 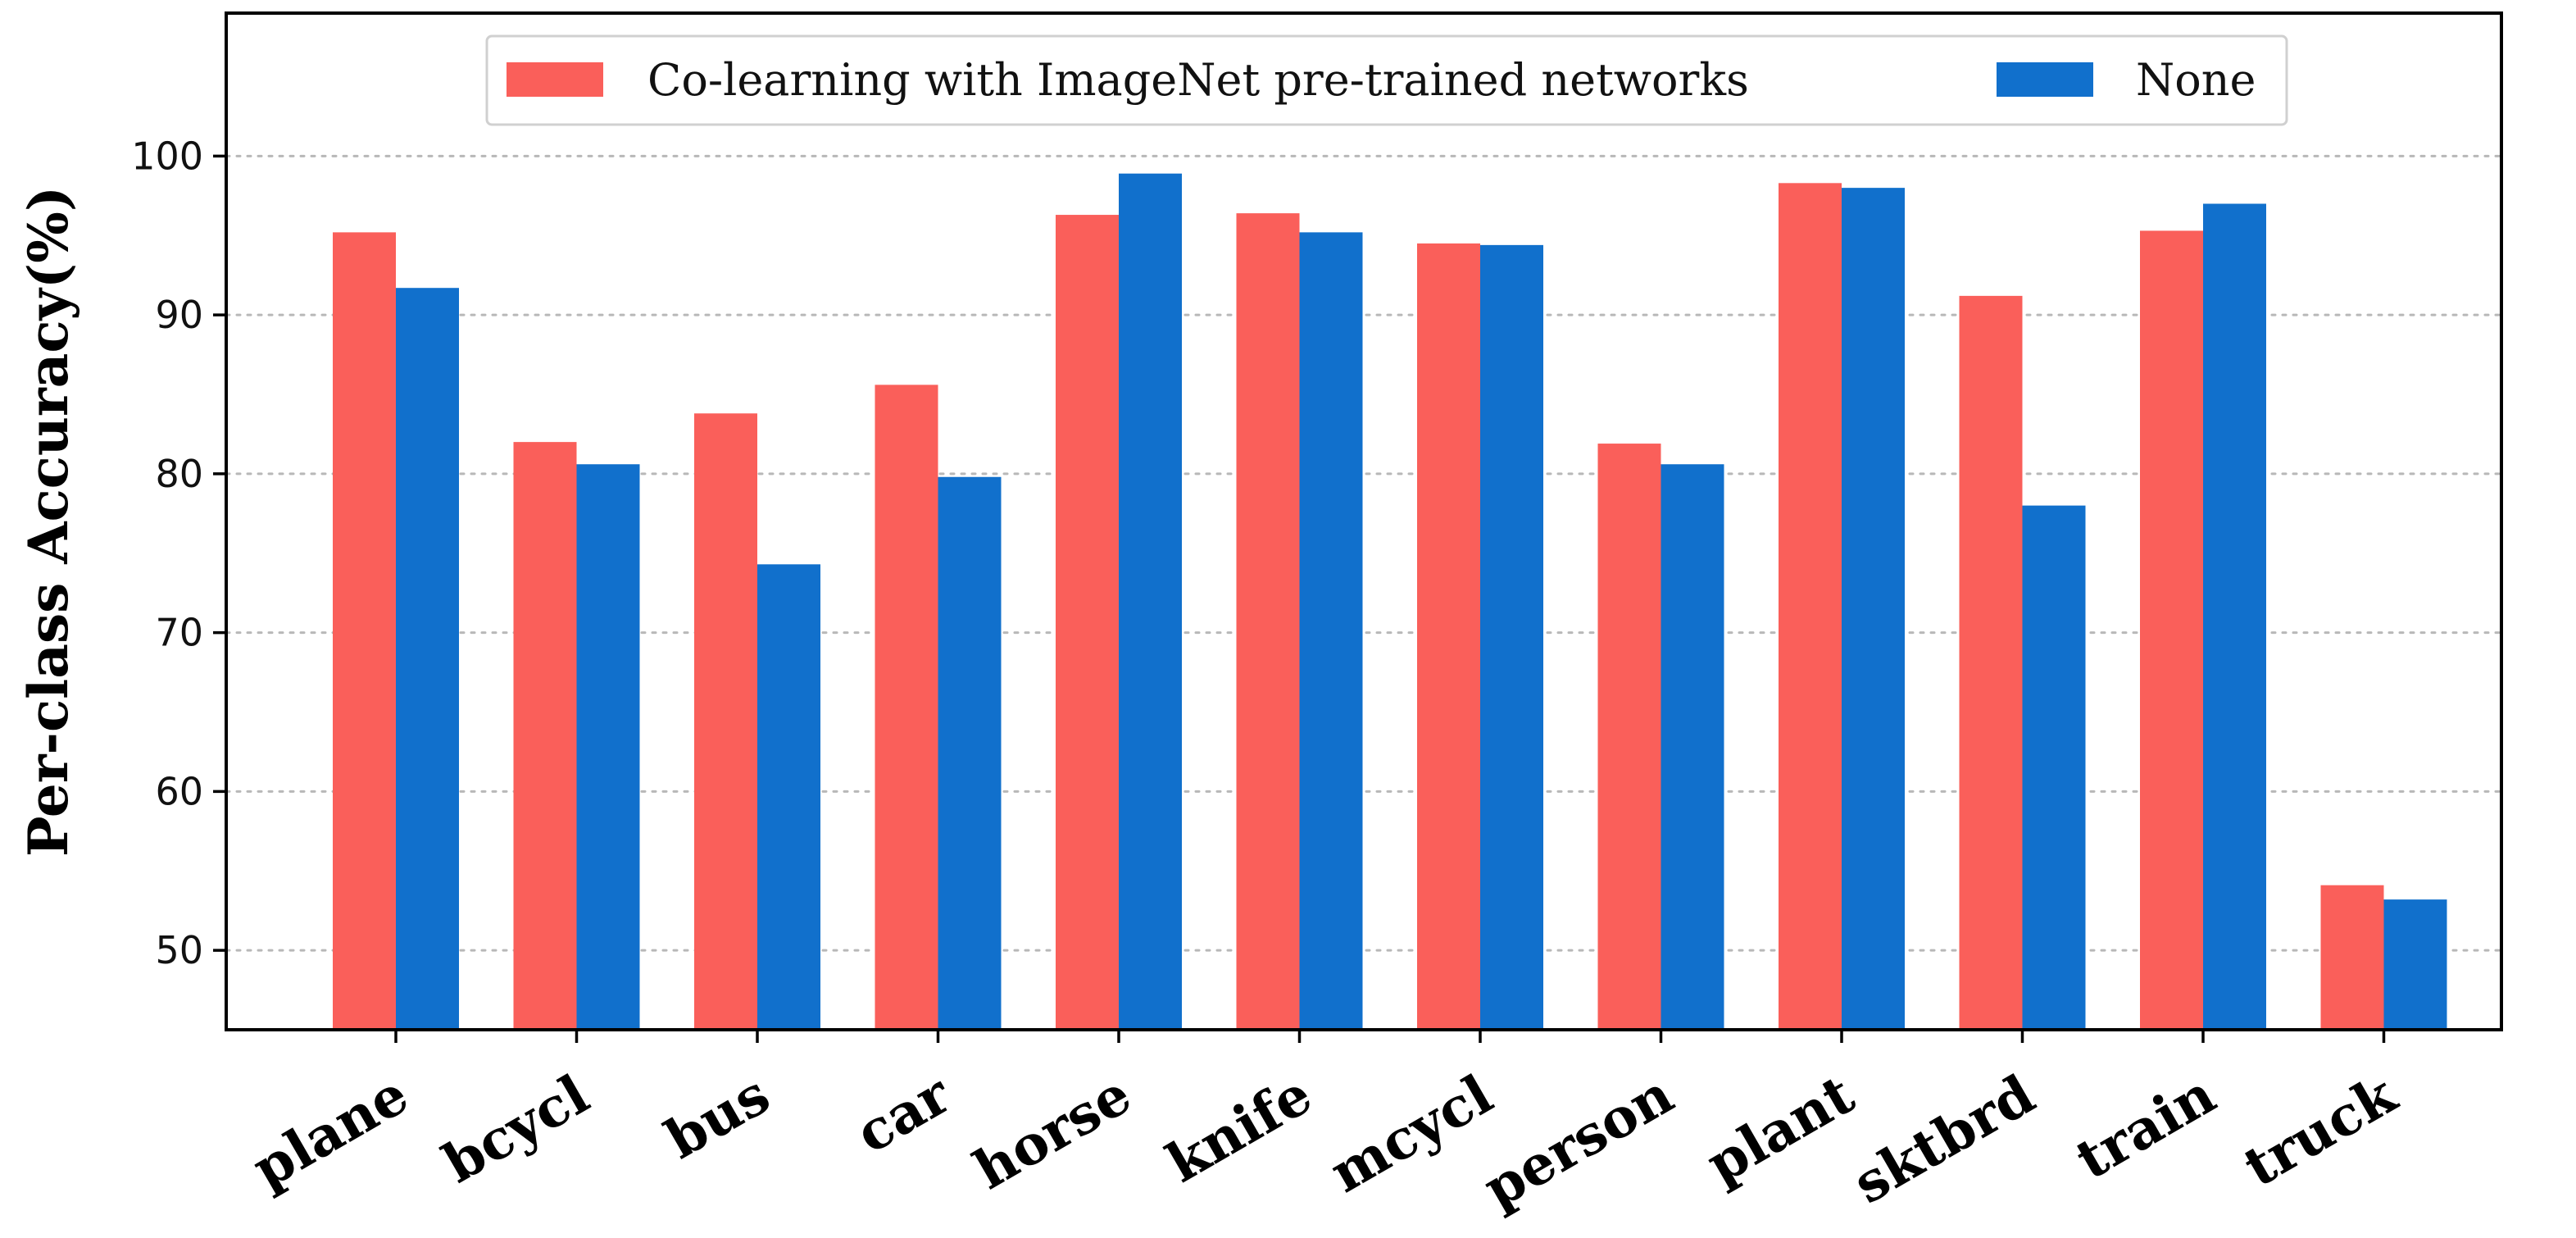 What do you see at coordinates (717, 1116) in the screenshot?
I see `x-tick-label-bus: bus` at bounding box center [717, 1116].